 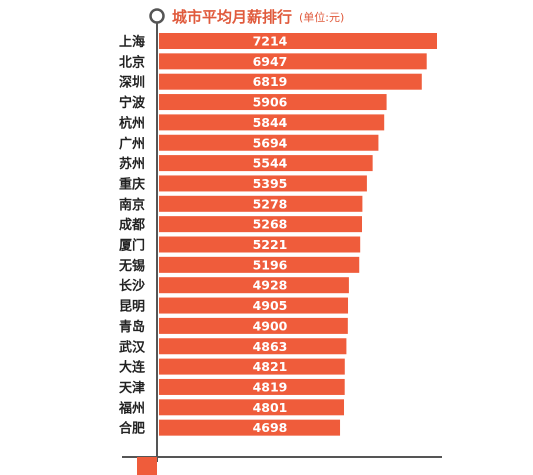 I want to click on category-label-15: 武汉, so click(x=132, y=347).